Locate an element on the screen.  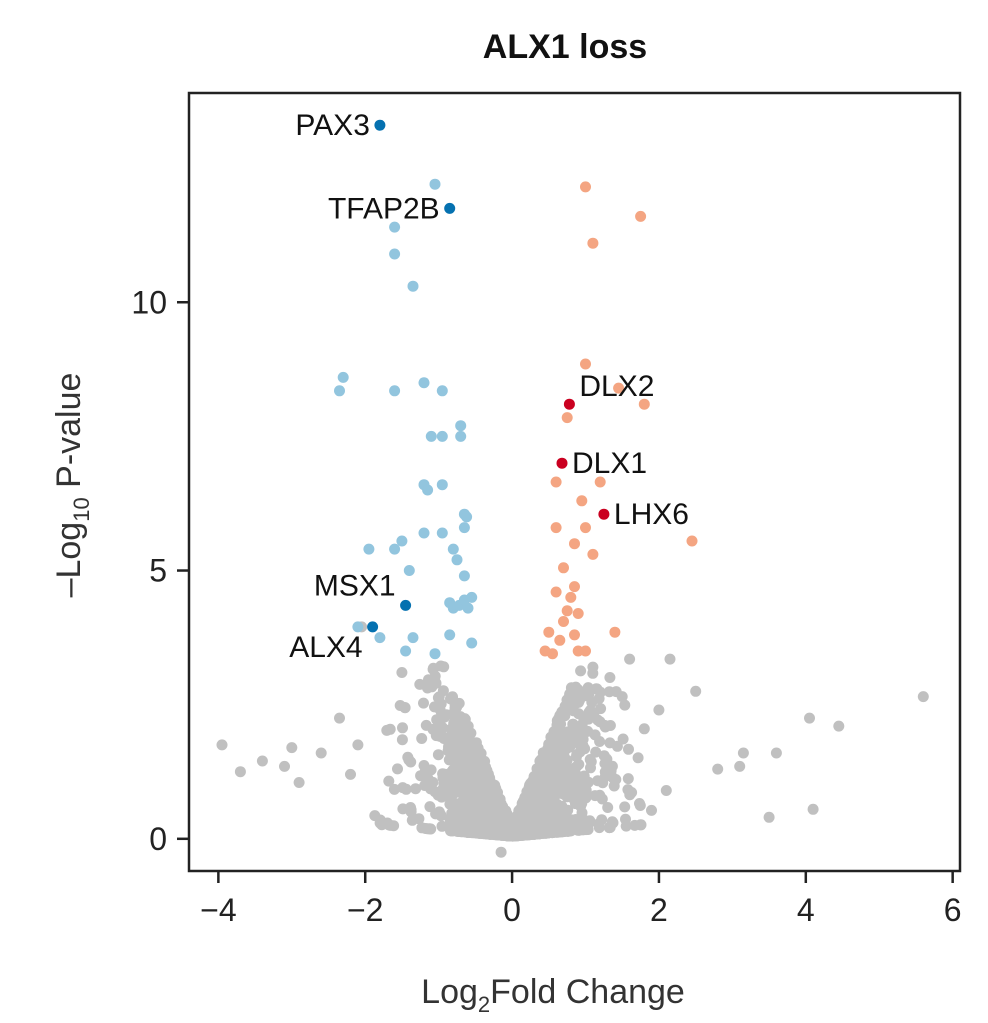
y-tick-label: 10 is located at coordinates (149, 302).